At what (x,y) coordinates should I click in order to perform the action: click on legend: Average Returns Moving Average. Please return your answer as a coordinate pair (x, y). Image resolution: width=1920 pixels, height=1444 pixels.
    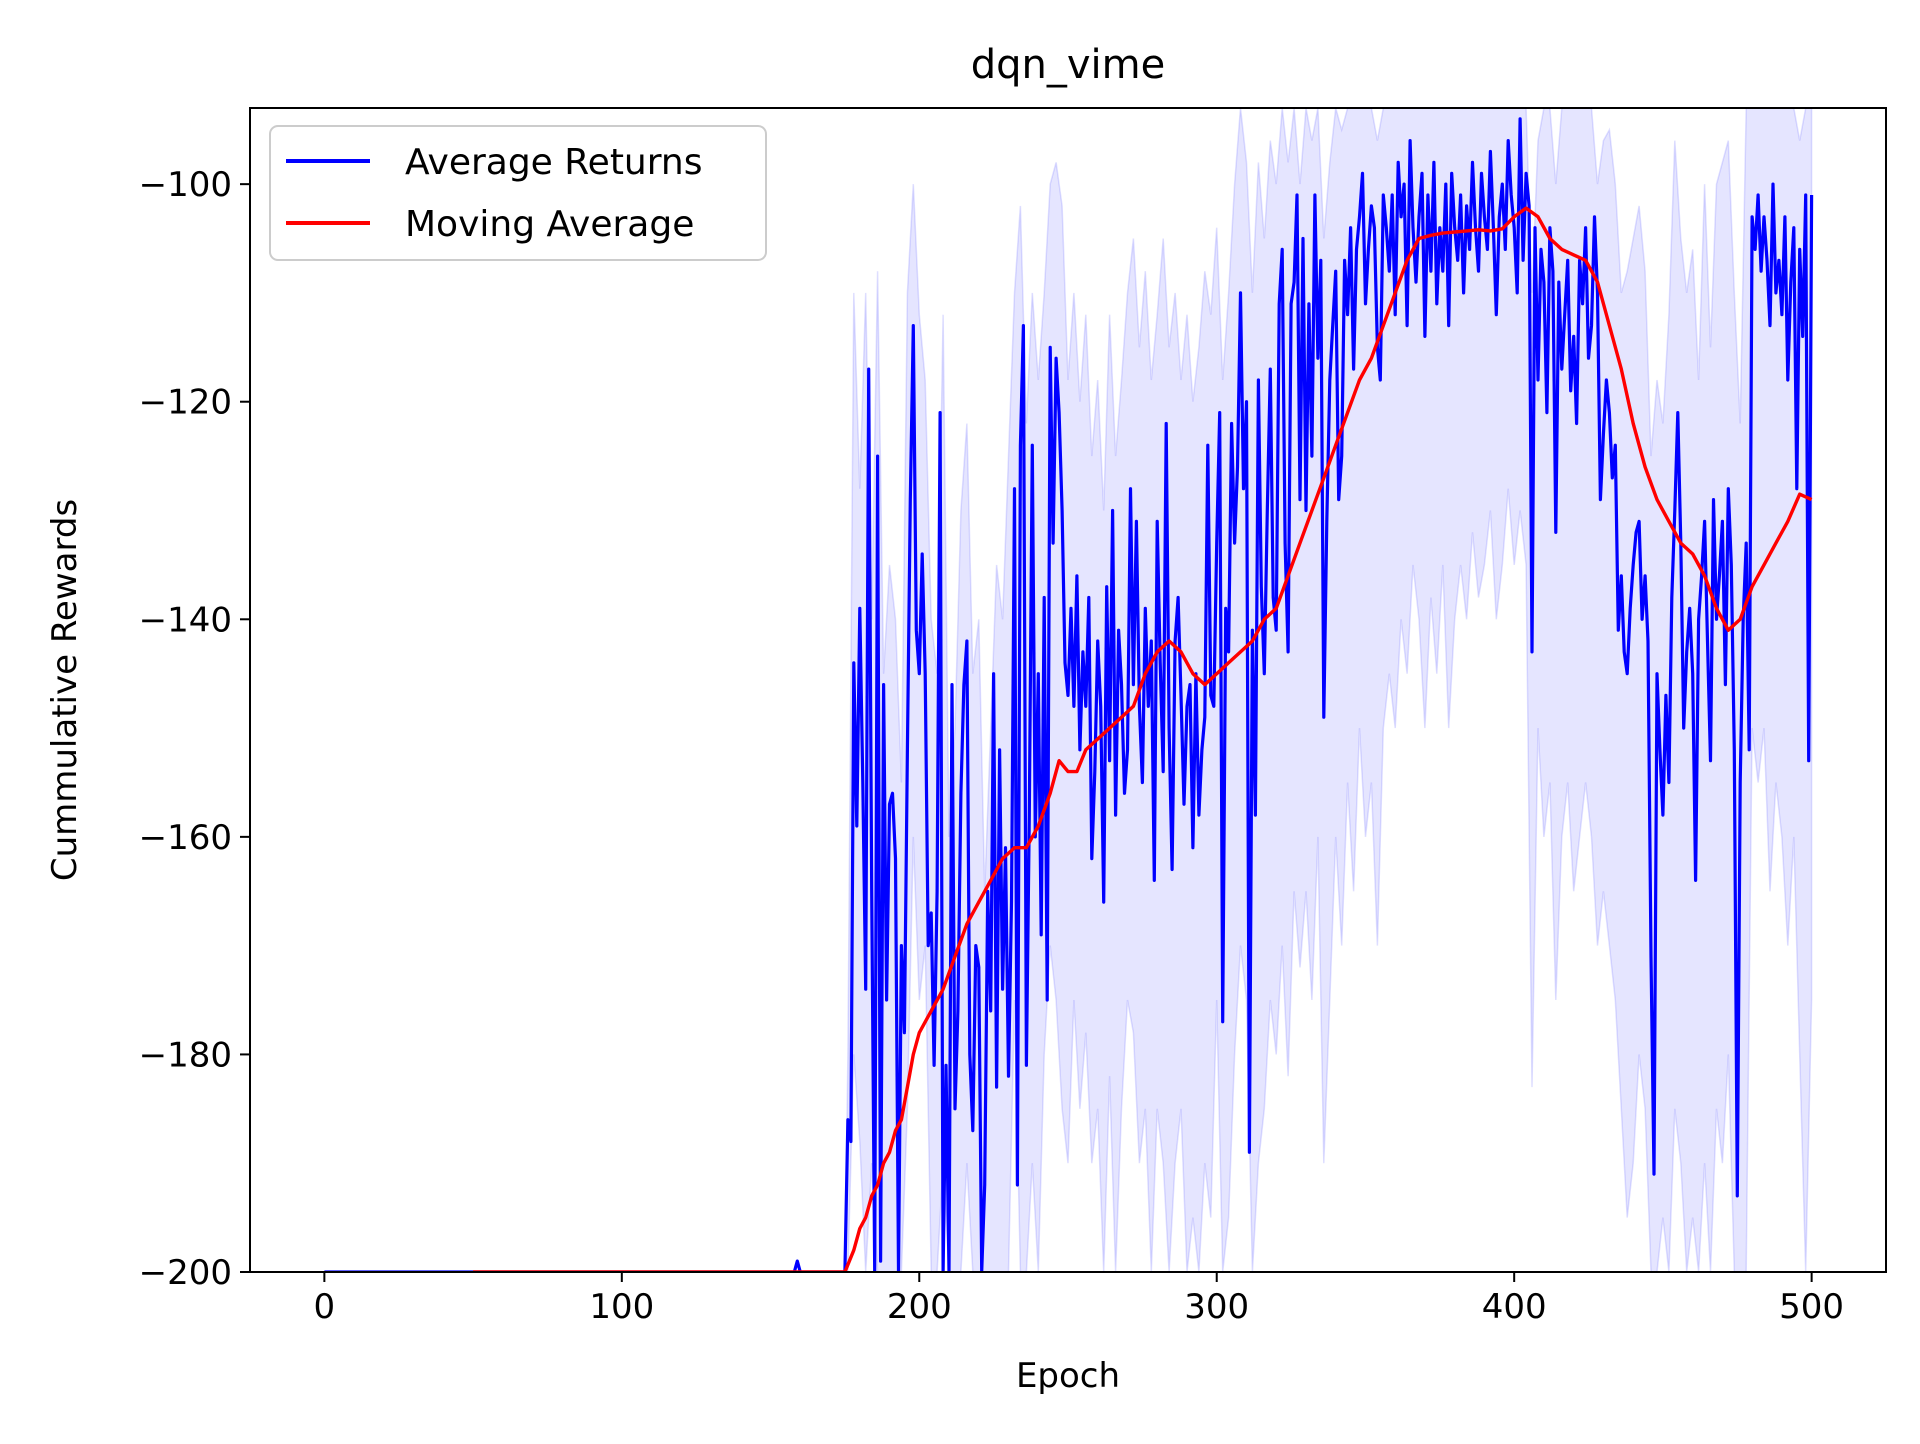
    Looking at the image, I should click on (518, 193).